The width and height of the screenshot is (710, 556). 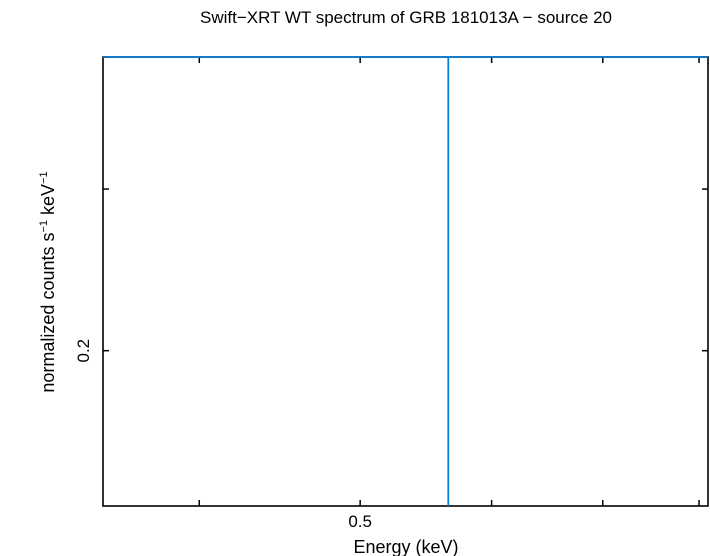 I want to click on y-axis-label-exp1: −1, so click(x=44, y=226).